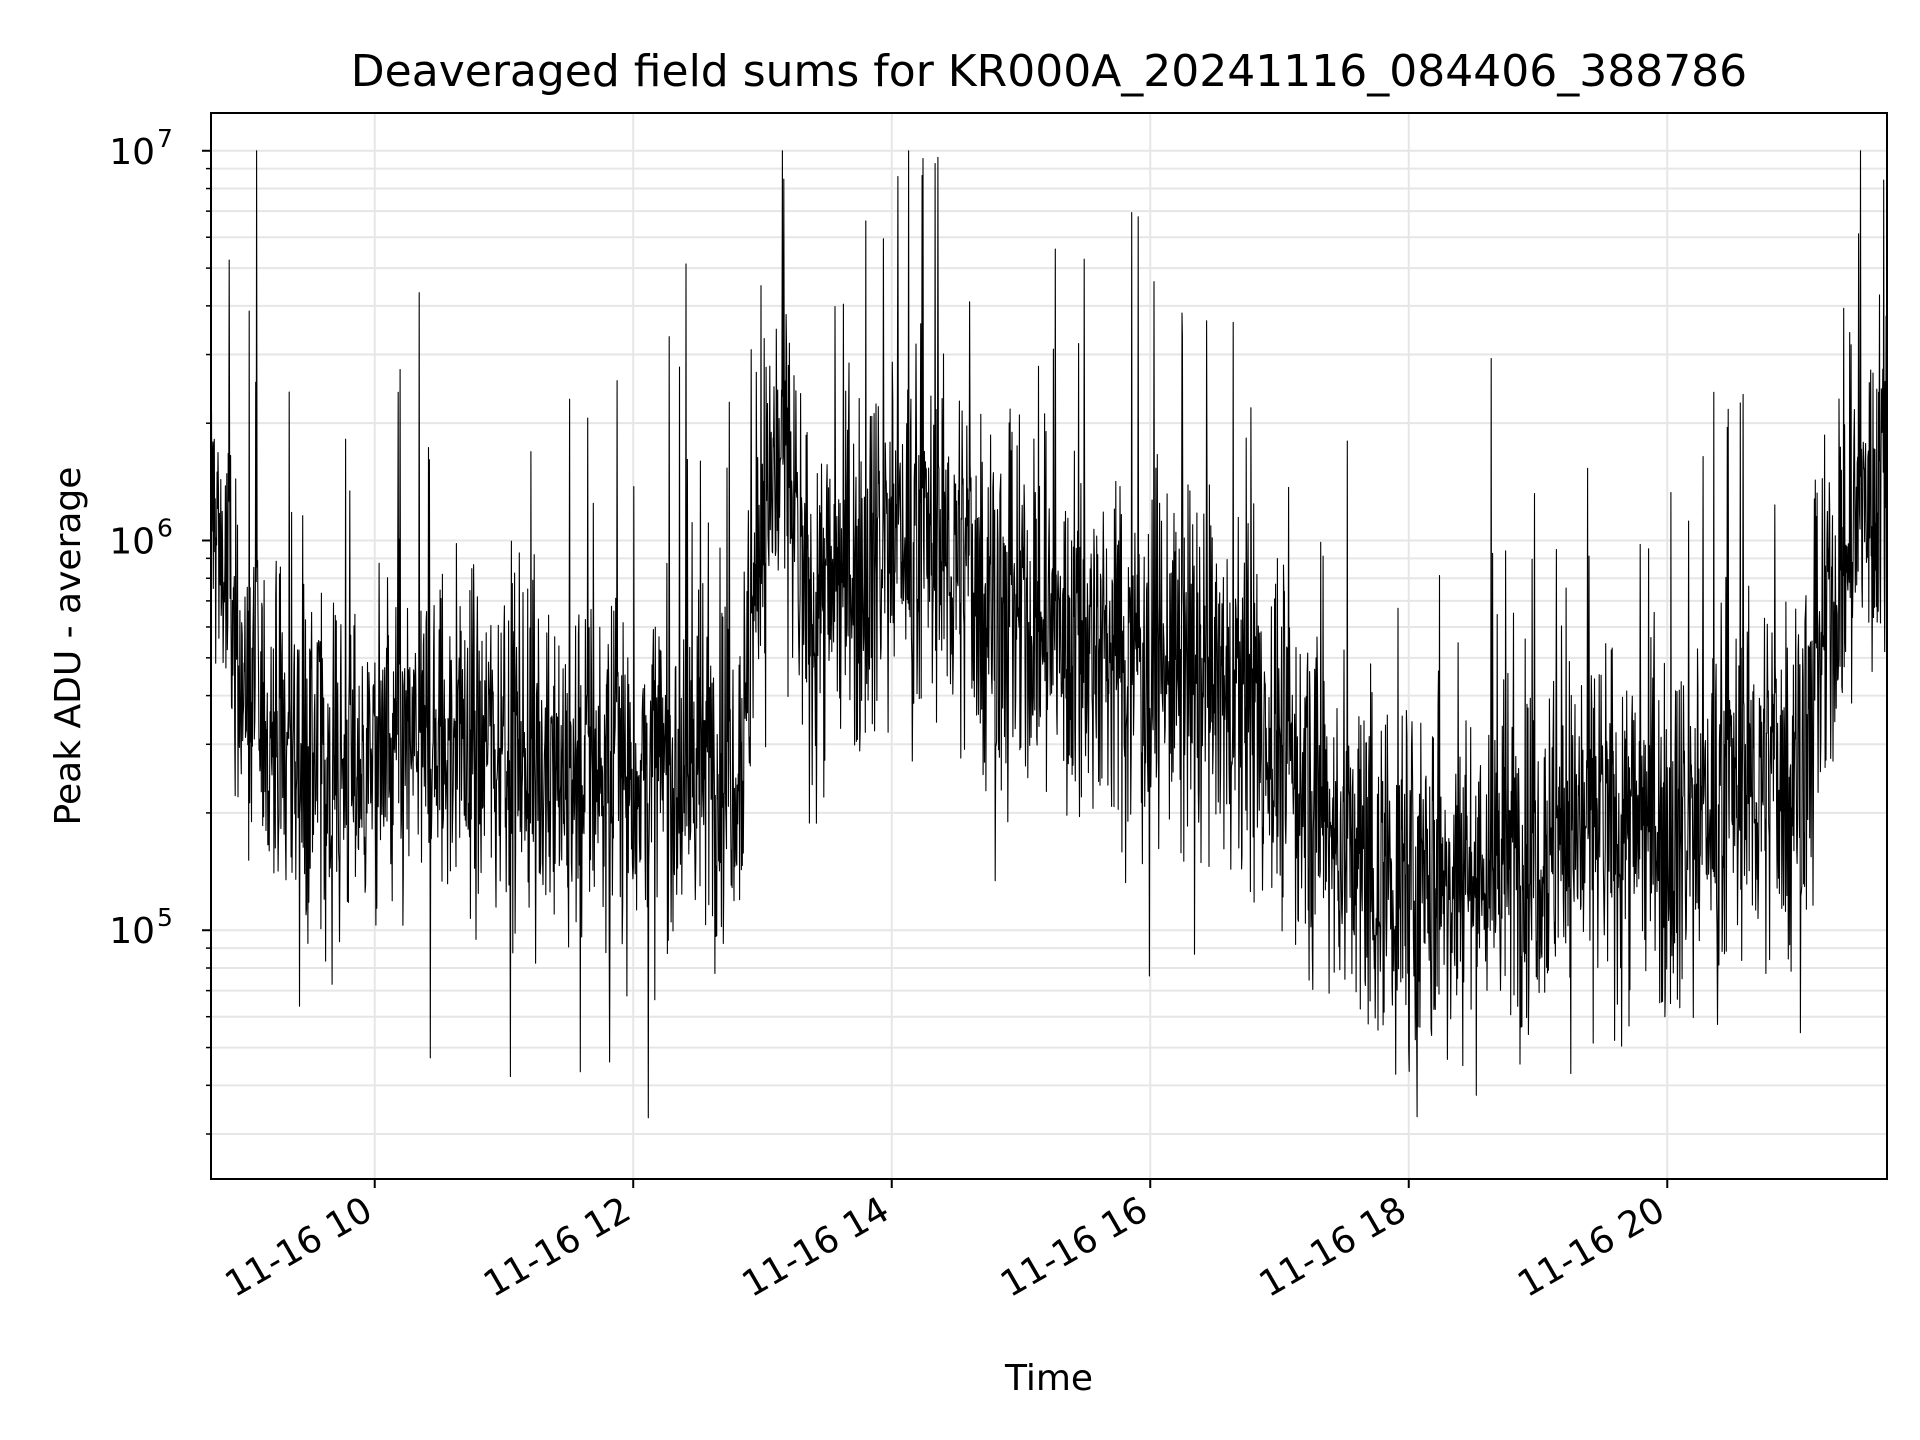 The height and width of the screenshot is (1440, 1920). What do you see at coordinates (165, 917) in the screenshot?
I see `y-tick-exponent: 5` at bounding box center [165, 917].